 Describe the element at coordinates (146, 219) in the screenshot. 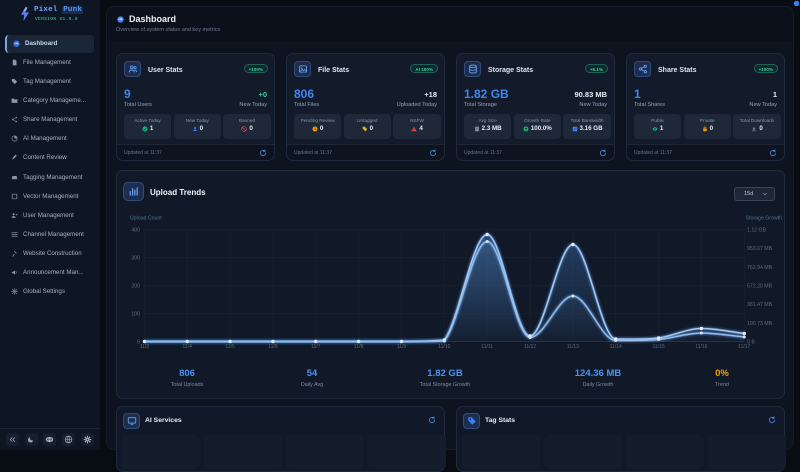

I see `svg-text: Upload Count` at that location.